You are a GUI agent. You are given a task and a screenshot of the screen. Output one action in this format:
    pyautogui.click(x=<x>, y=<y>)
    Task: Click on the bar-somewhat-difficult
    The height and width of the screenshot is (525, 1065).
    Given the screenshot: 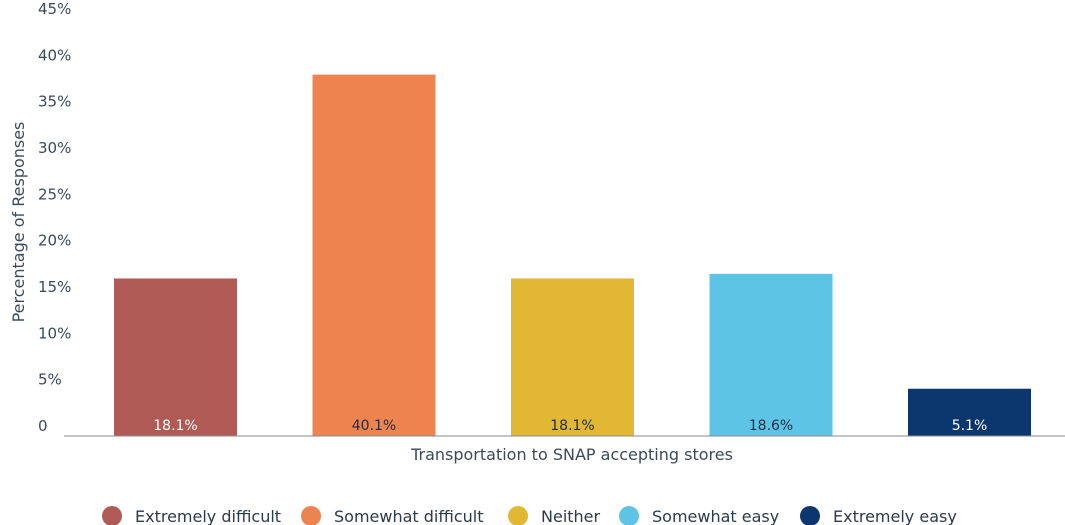 What is the action you would take?
    pyautogui.click(x=374, y=255)
    